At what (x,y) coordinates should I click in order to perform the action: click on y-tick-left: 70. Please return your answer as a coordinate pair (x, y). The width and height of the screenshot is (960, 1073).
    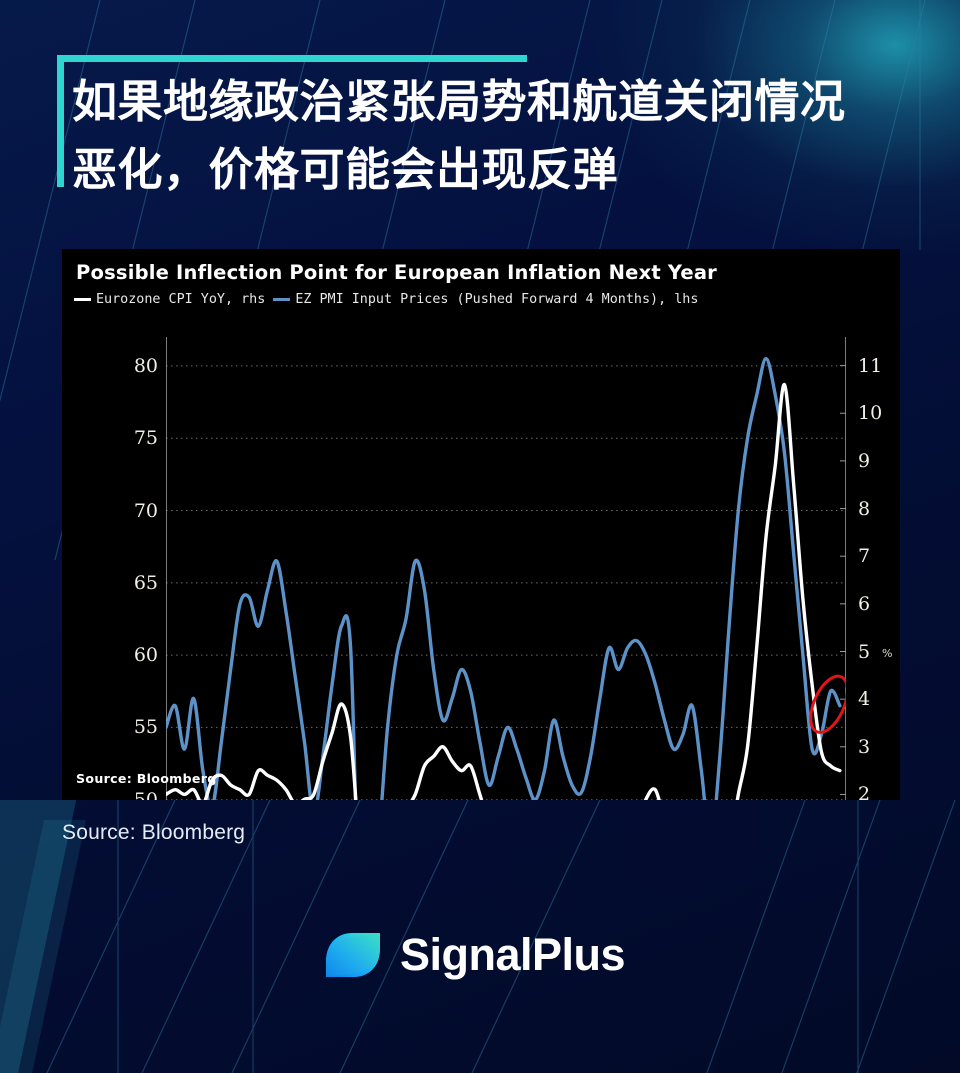
    Looking at the image, I should click on (145, 510).